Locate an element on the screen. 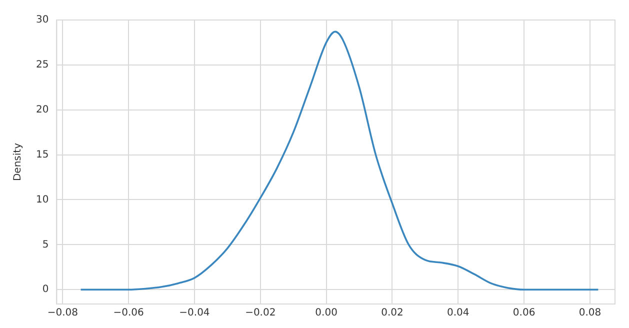  x-tick-label: 0.04 is located at coordinates (458, 313).